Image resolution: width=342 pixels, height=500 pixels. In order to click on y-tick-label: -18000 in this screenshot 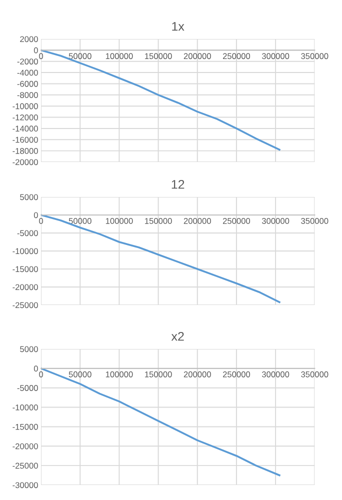, I will do `click(25, 151)`.